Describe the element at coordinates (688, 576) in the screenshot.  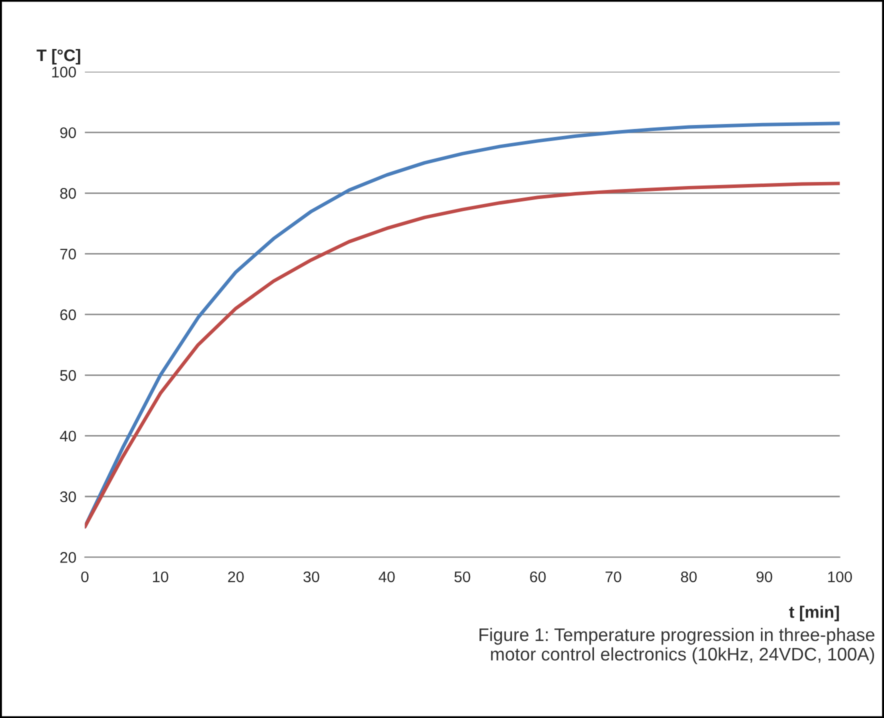
I see `x-tick-label: 80` at that location.